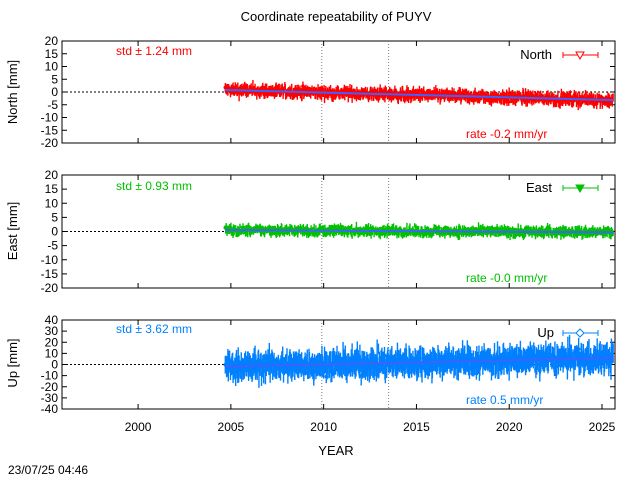  What do you see at coordinates (50, 143) in the screenshot?
I see `north-ytick-label: -20` at bounding box center [50, 143].